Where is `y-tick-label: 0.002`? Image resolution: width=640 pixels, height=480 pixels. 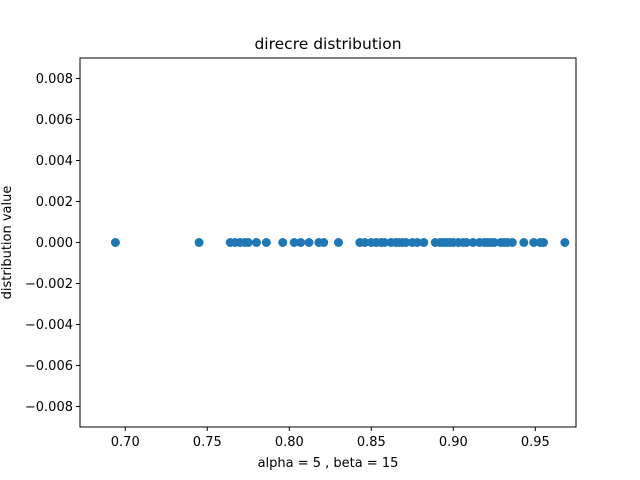
y-tick-label: 0.002 is located at coordinates (54, 202).